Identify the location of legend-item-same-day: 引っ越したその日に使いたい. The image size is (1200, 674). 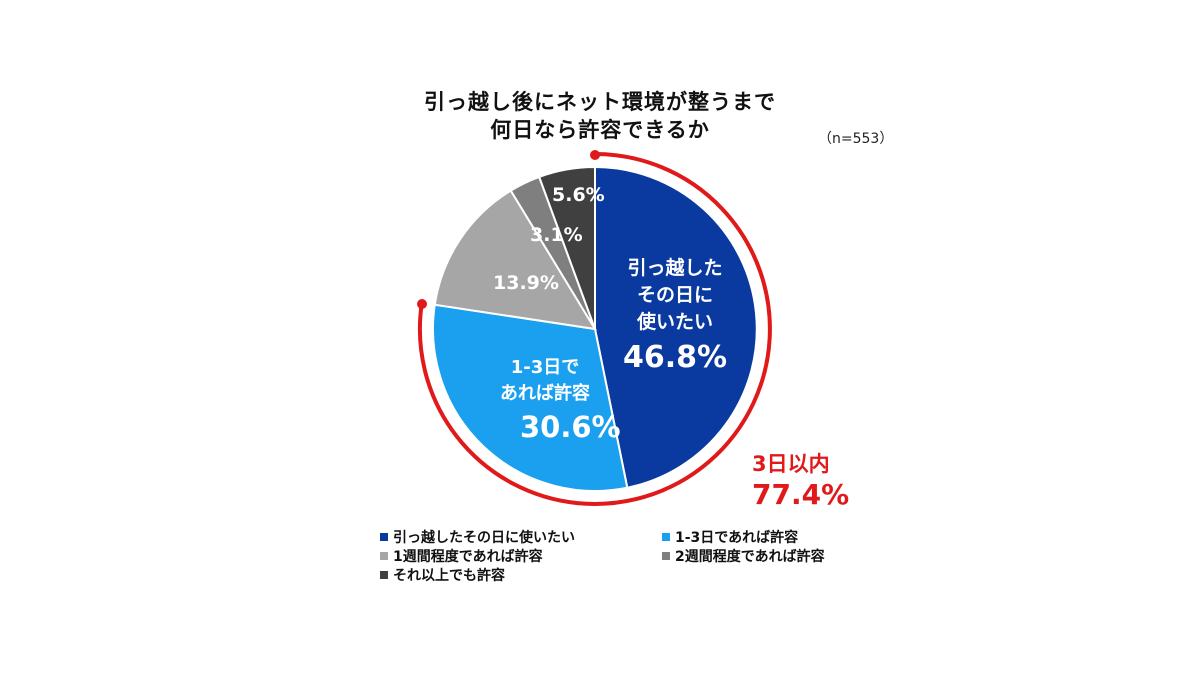
(477, 537).